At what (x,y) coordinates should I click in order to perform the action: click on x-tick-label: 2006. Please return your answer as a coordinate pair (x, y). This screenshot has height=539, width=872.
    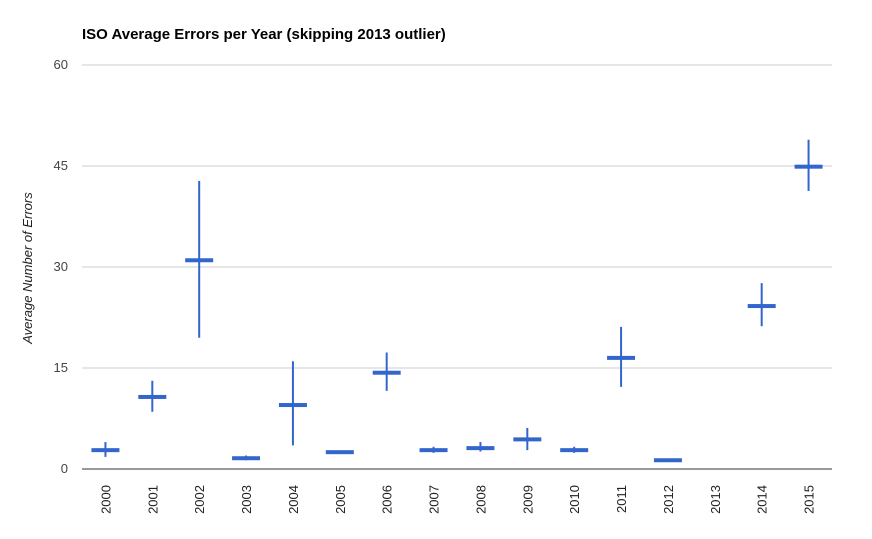
    Looking at the image, I should click on (387, 499).